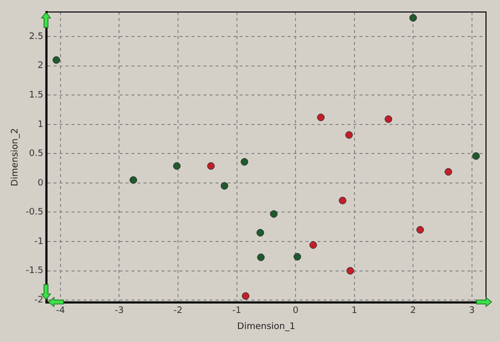 The height and width of the screenshot is (342, 500). Describe the element at coordinates (41, 125) in the screenshot. I see `y-tick-label: 1` at that location.